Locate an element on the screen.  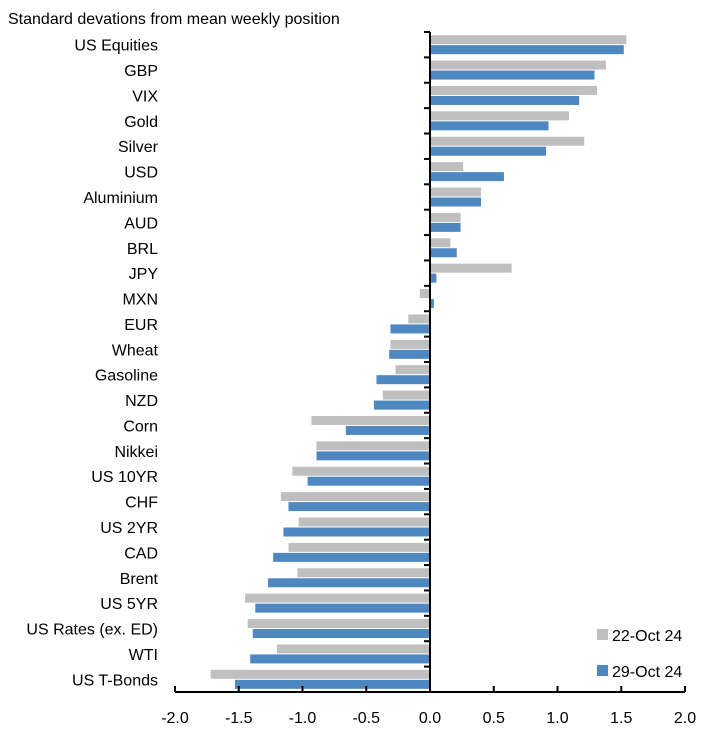
bar-brl-29-oct is located at coordinates (443, 253).